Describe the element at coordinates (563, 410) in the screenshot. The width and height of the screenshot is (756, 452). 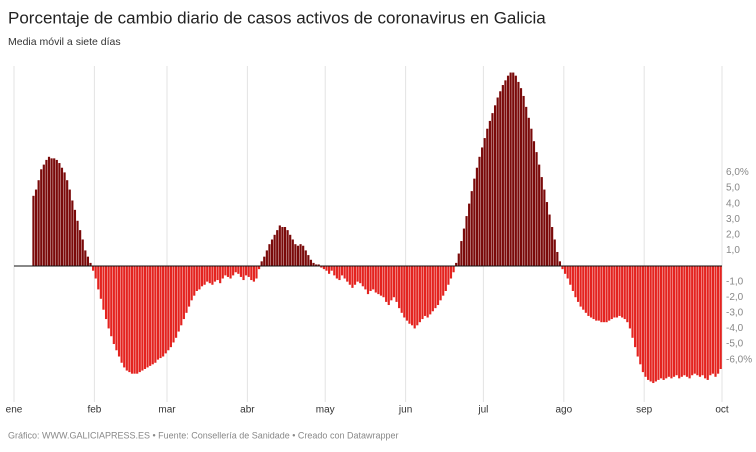
I see `x-tick-label: ago` at that location.